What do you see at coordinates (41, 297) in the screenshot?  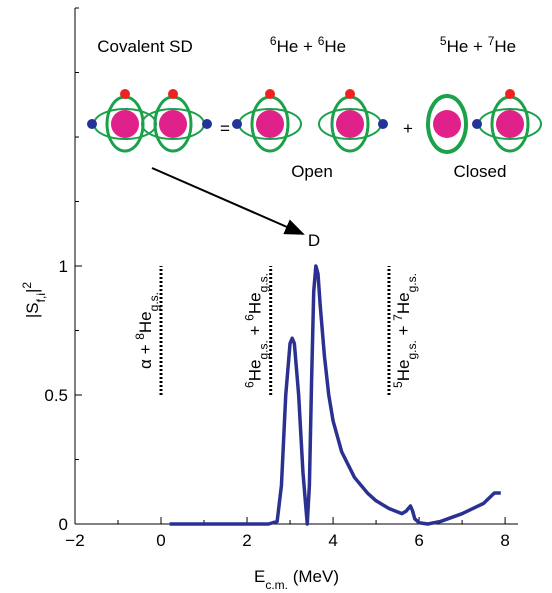 I see `text-run: f,i` at bounding box center [41, 297].